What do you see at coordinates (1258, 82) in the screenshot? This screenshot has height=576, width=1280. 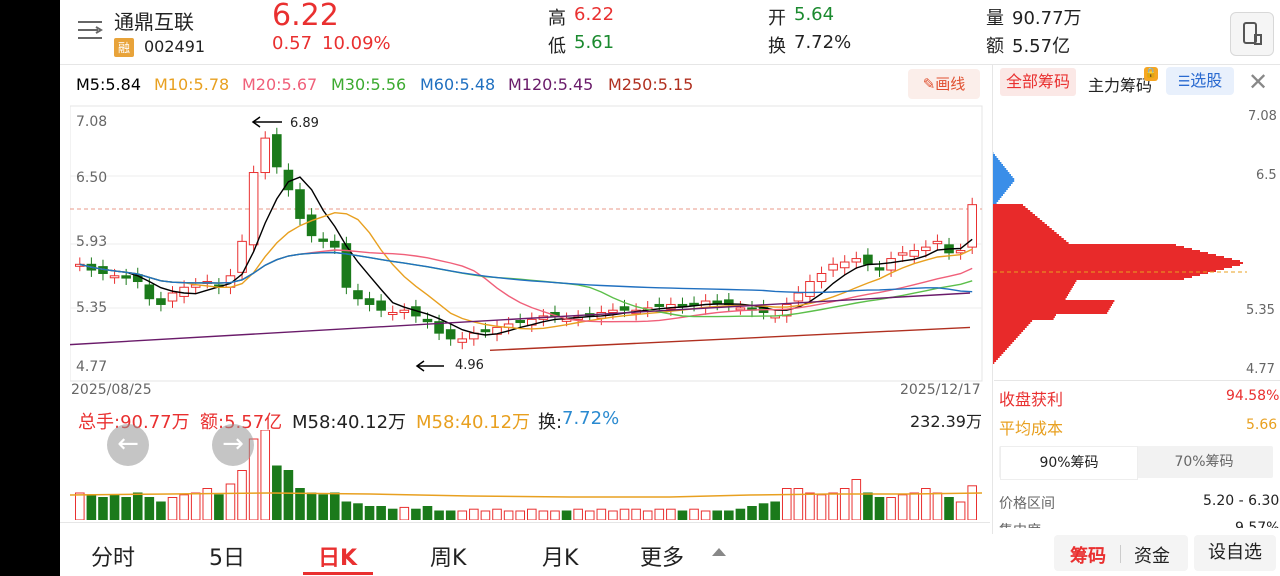 I see `close-icon: ✕` at bounding box center [1258, 82].